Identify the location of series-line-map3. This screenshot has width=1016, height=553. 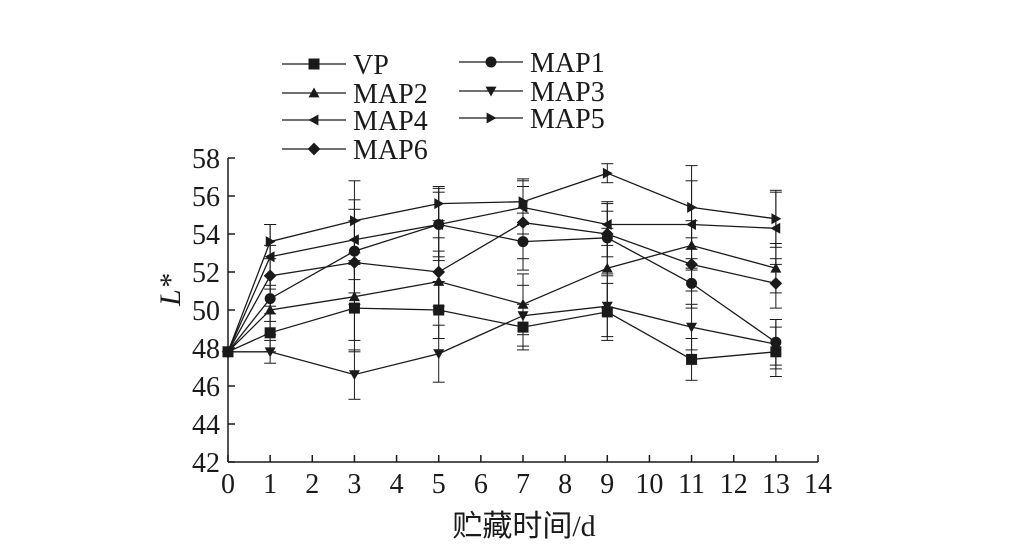
(502, 340).